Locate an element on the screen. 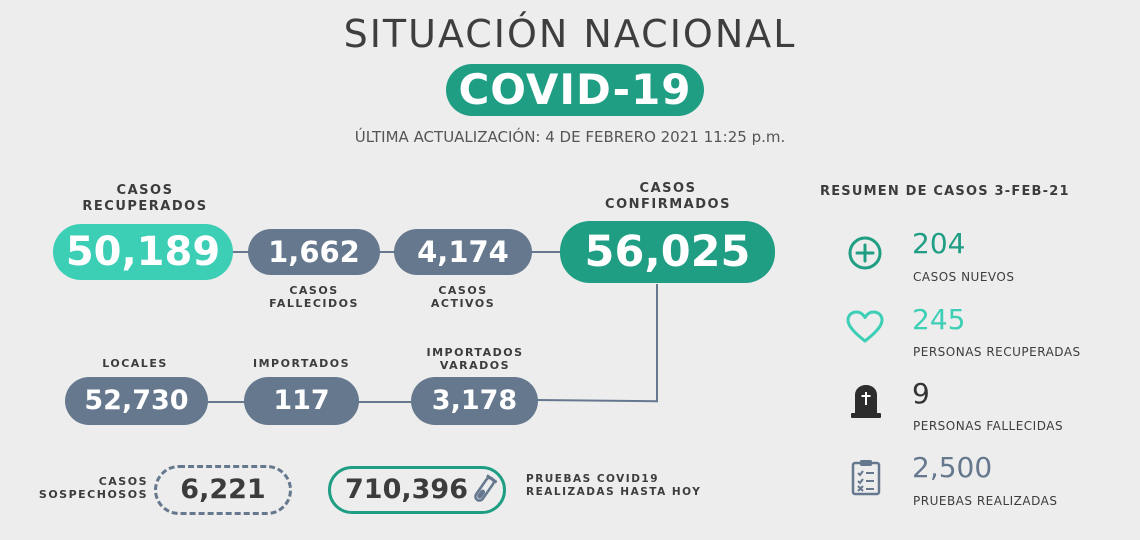 The height and width of the screenshot is (540, 1140). local-value: 52,730 is located at coordinates (136, 401).